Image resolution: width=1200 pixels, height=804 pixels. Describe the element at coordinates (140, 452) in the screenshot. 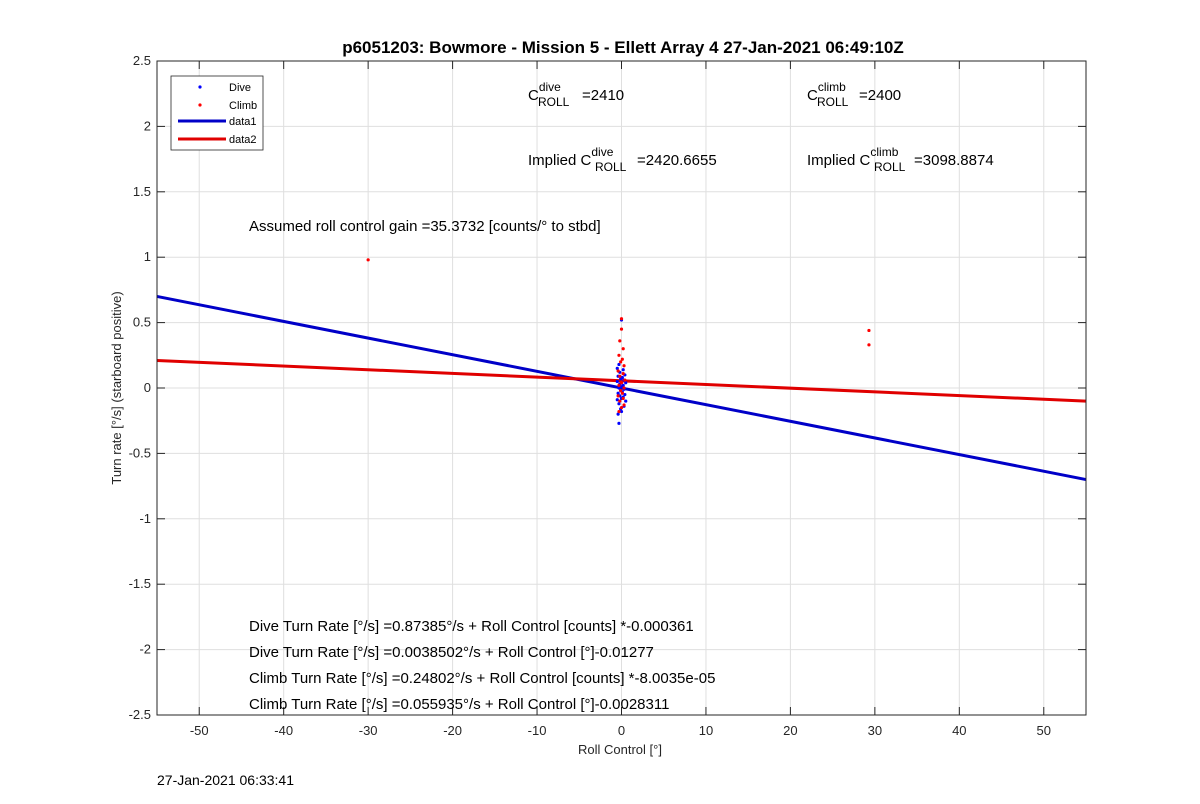

I see `y-tick-label: -0.5` at that location.